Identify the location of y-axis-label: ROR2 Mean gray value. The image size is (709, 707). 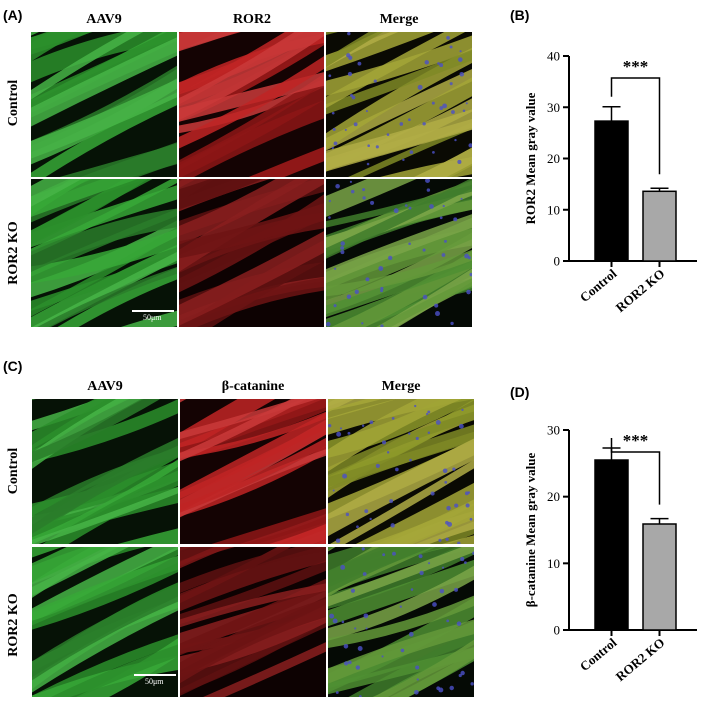
(530, 158).